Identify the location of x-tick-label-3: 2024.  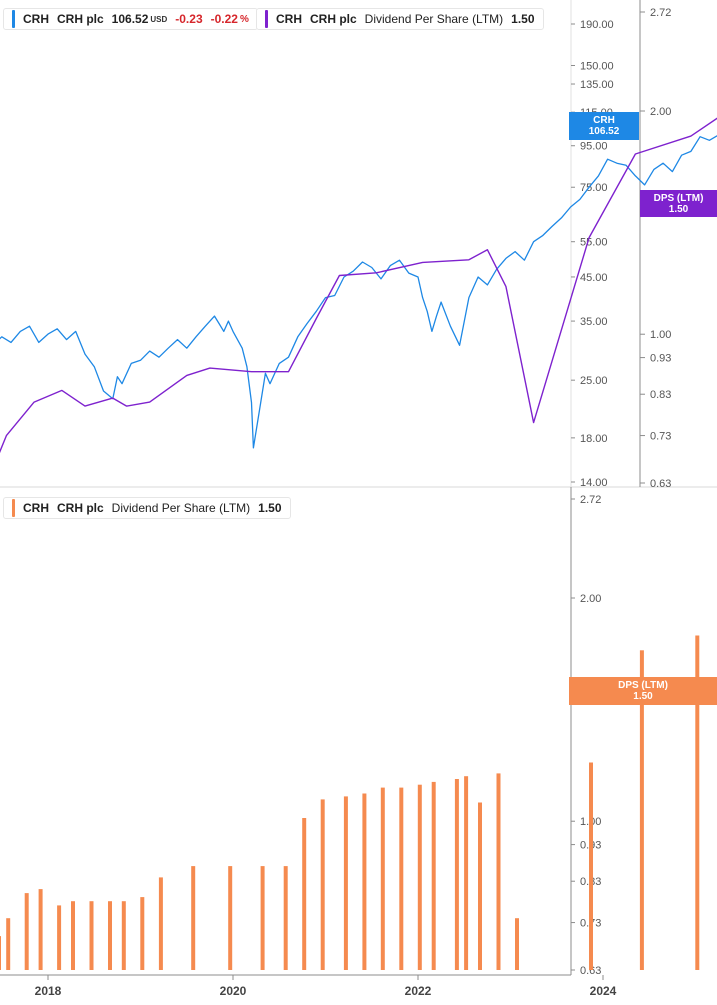
(603, 991).